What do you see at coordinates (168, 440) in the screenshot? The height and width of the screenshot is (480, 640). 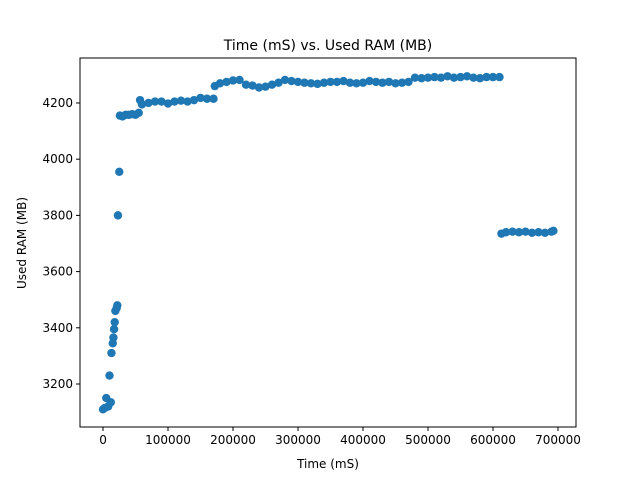 I see `x-tick-label: 100000` at bounding box center [168, 440].